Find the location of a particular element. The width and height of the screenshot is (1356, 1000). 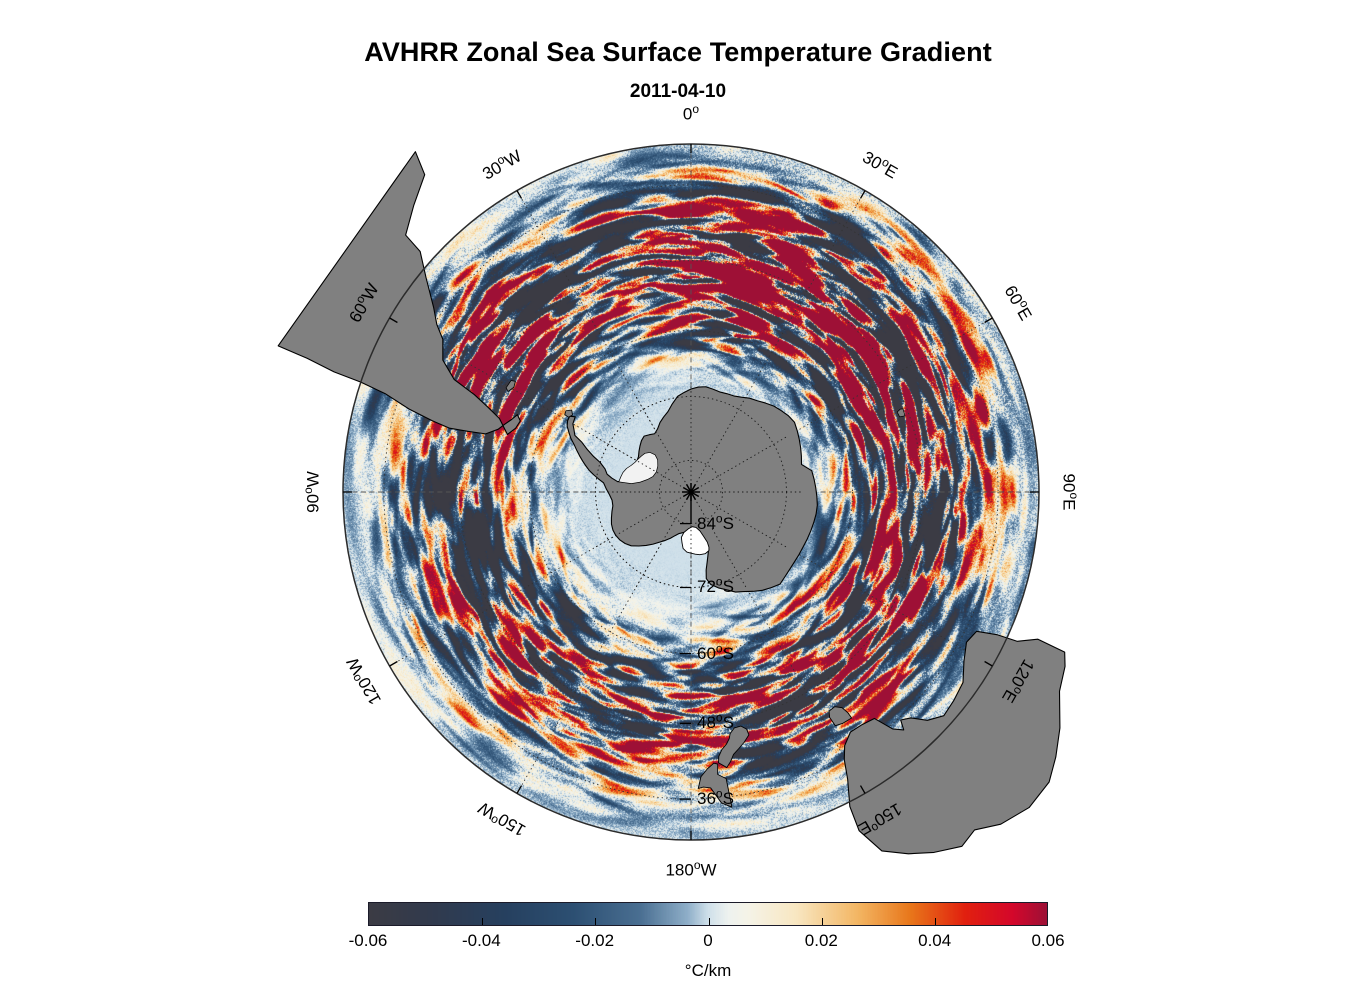

landmass-new-zealand-south-island is located at coordinates (734, 747).